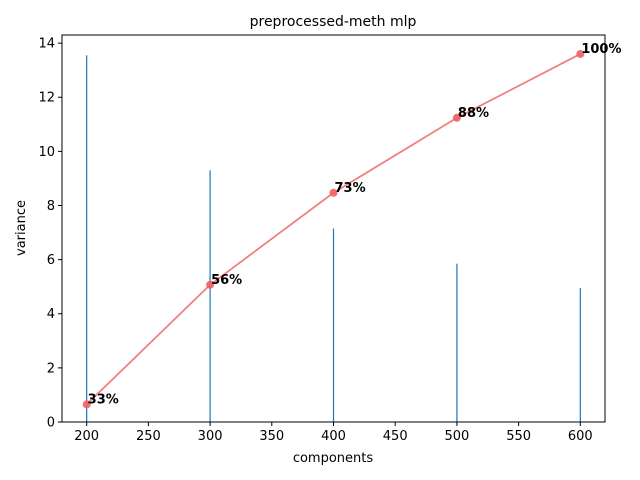 This screenshot has height=480, width=640. I want to click on y-tick-label: 2, so click(51, 368).